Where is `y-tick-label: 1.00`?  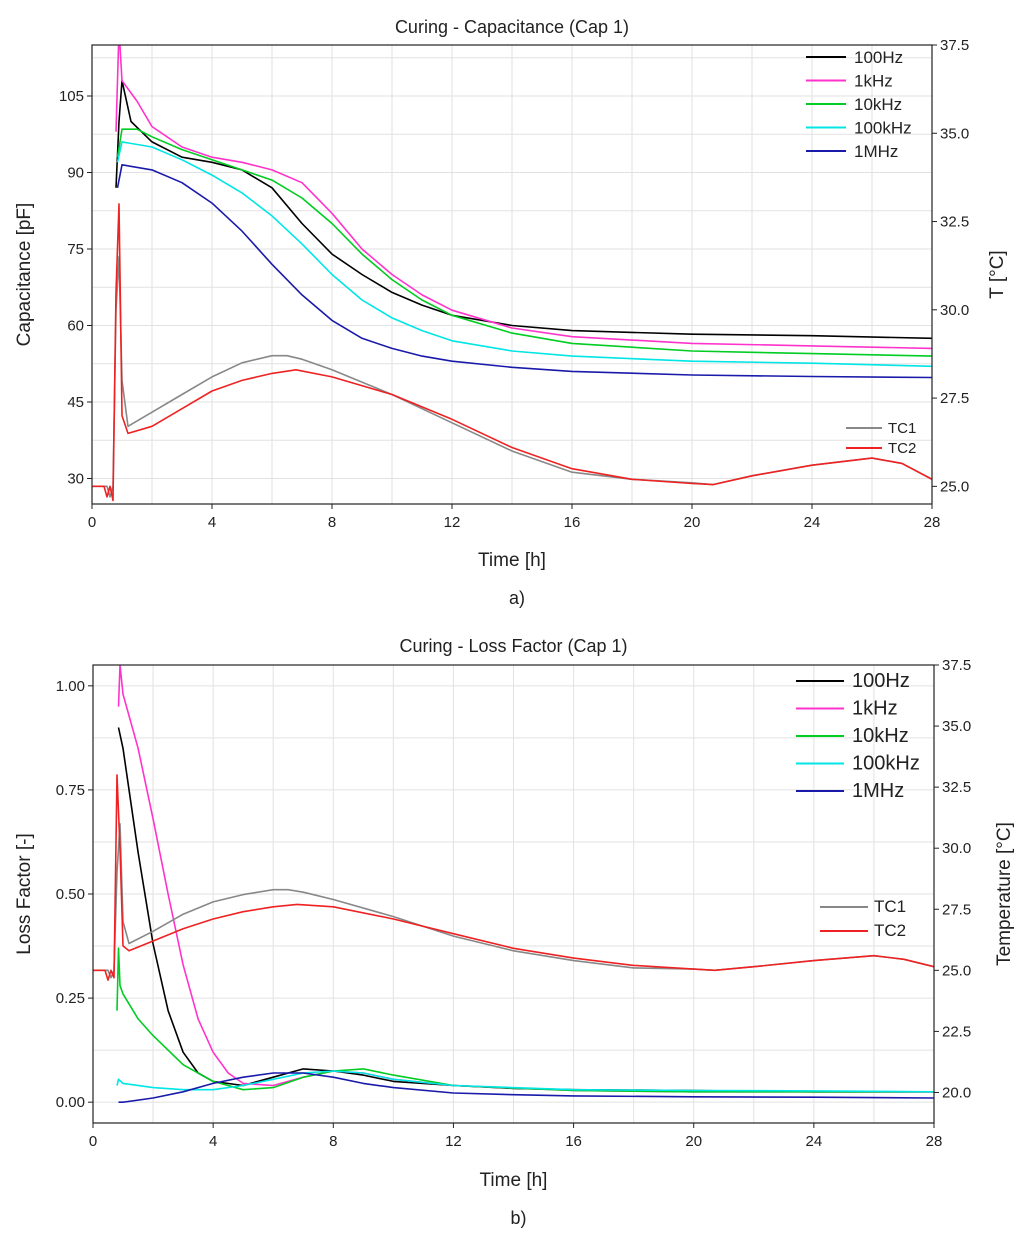 y-tick-label: 1.00 is located at coordinates (70, 686).